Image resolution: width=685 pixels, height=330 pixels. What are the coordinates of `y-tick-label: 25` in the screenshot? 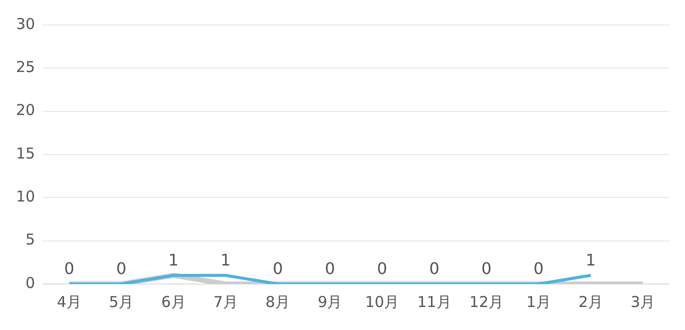 It's located at (26, 67).